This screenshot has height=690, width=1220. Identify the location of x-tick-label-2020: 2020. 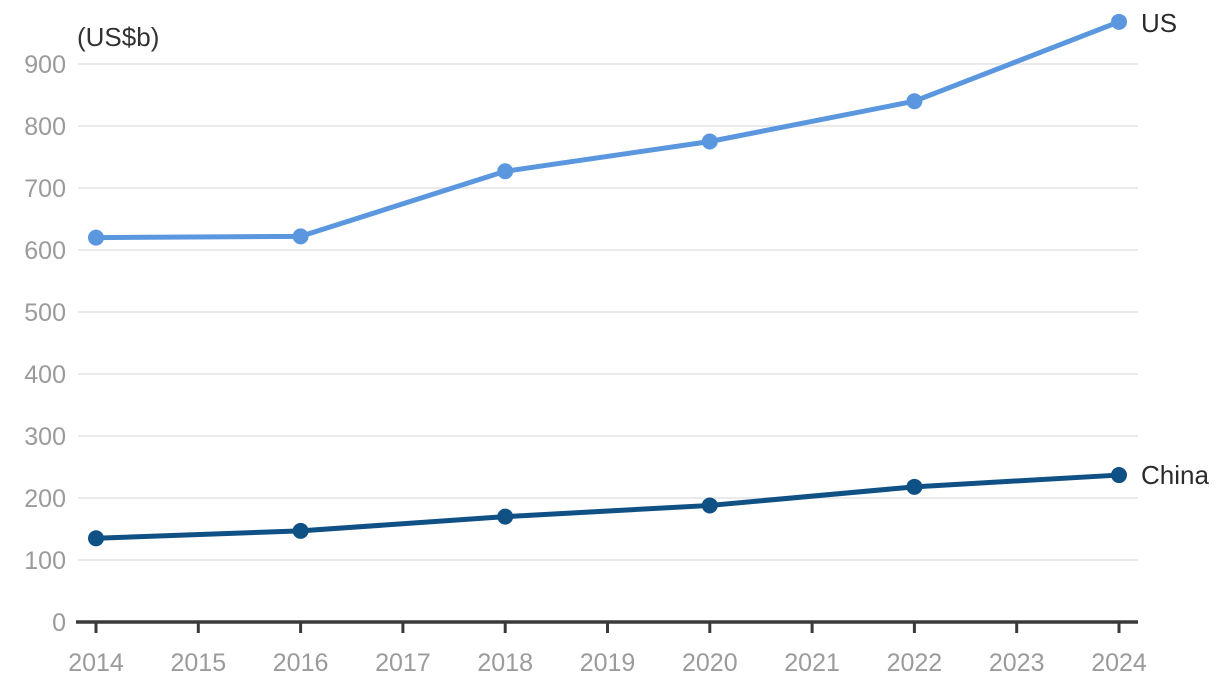
(710, 663).